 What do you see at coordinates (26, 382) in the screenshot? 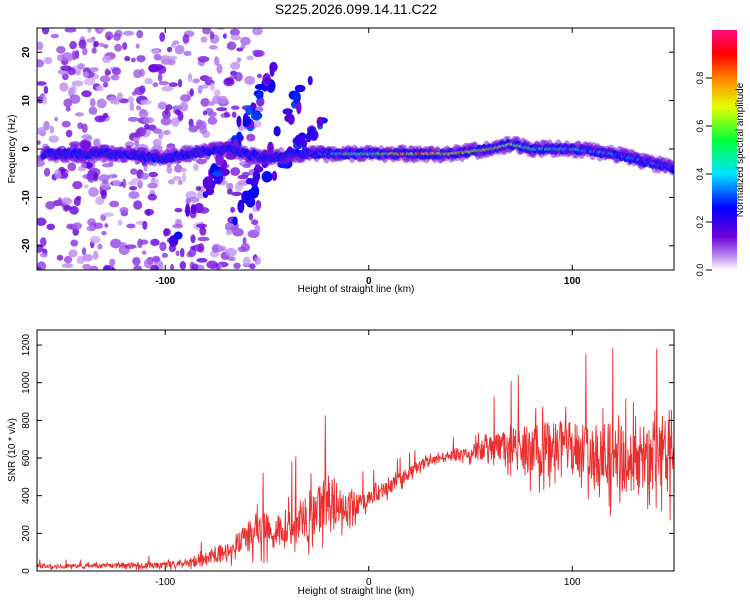
I see `snr-y-tick-label: 1000` at bounding box center [26, 382].